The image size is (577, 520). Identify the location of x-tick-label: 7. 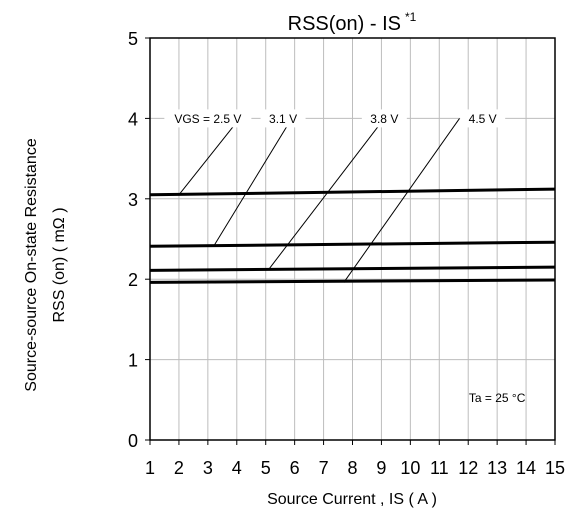
(324, 468).